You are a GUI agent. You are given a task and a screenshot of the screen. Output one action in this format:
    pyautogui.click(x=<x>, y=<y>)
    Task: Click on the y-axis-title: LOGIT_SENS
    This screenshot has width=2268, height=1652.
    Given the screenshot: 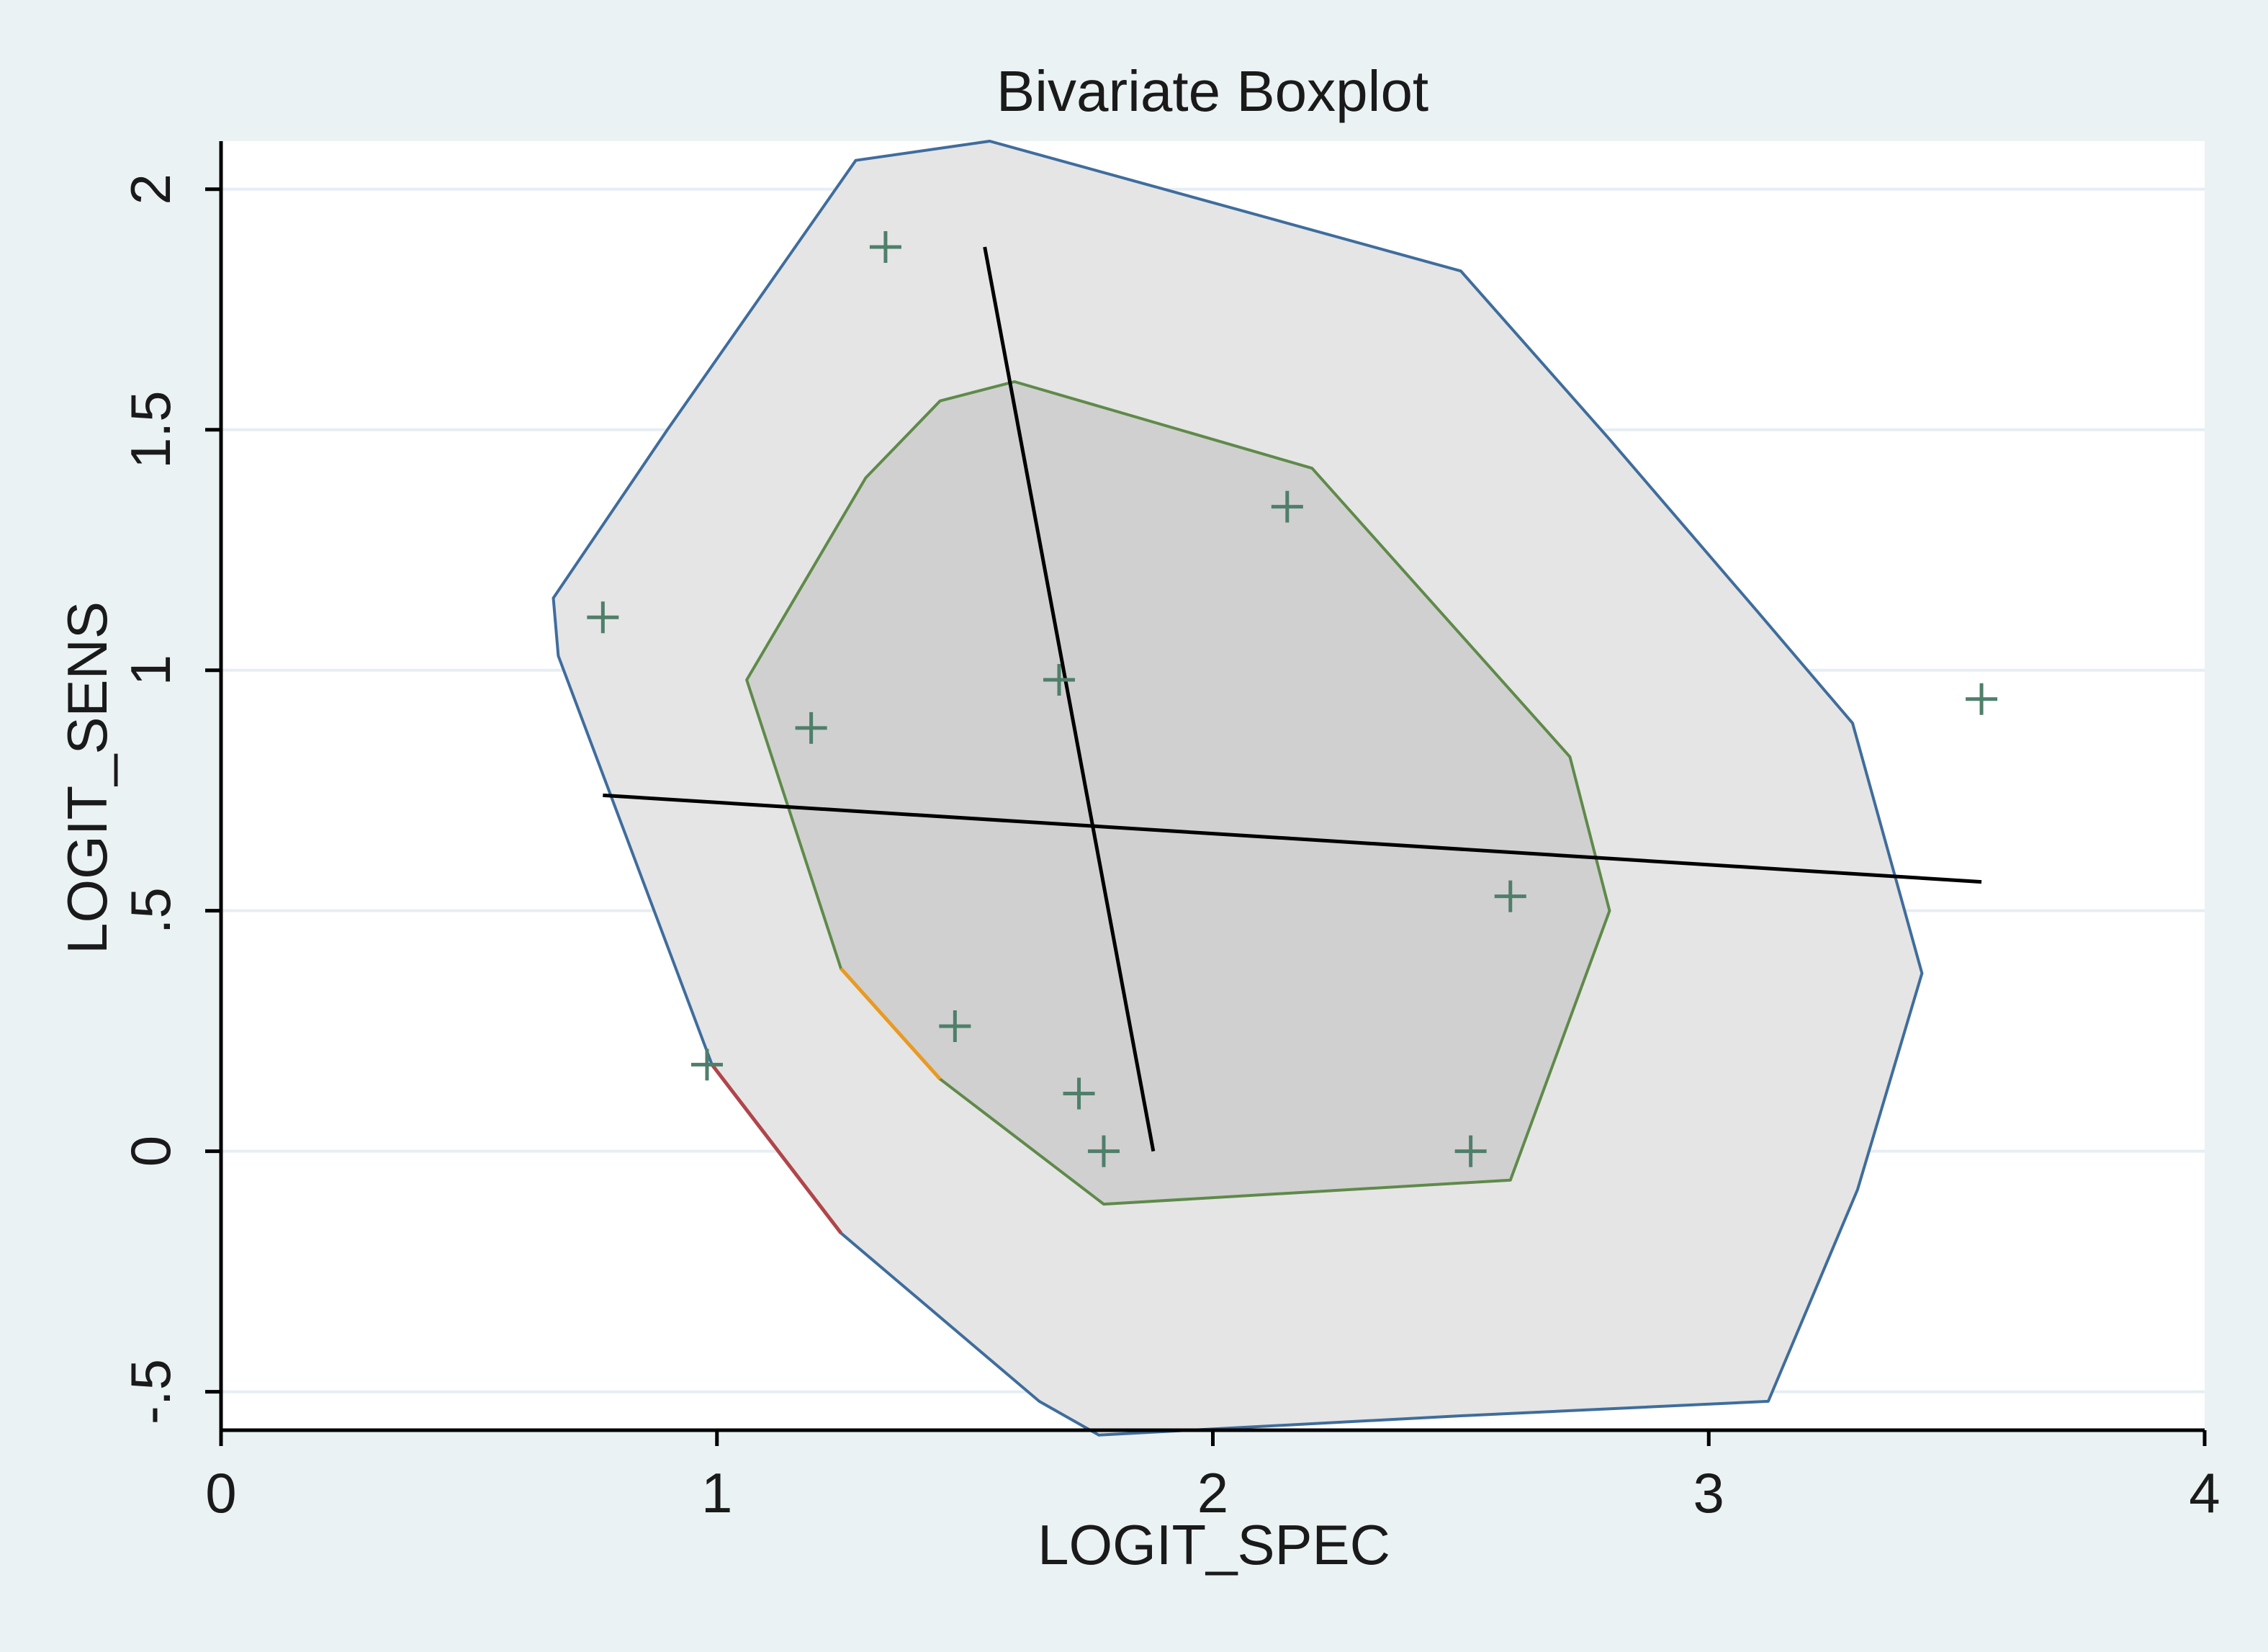 What is the action you would take?
    pyautogui.click(x=87, y=777)
    